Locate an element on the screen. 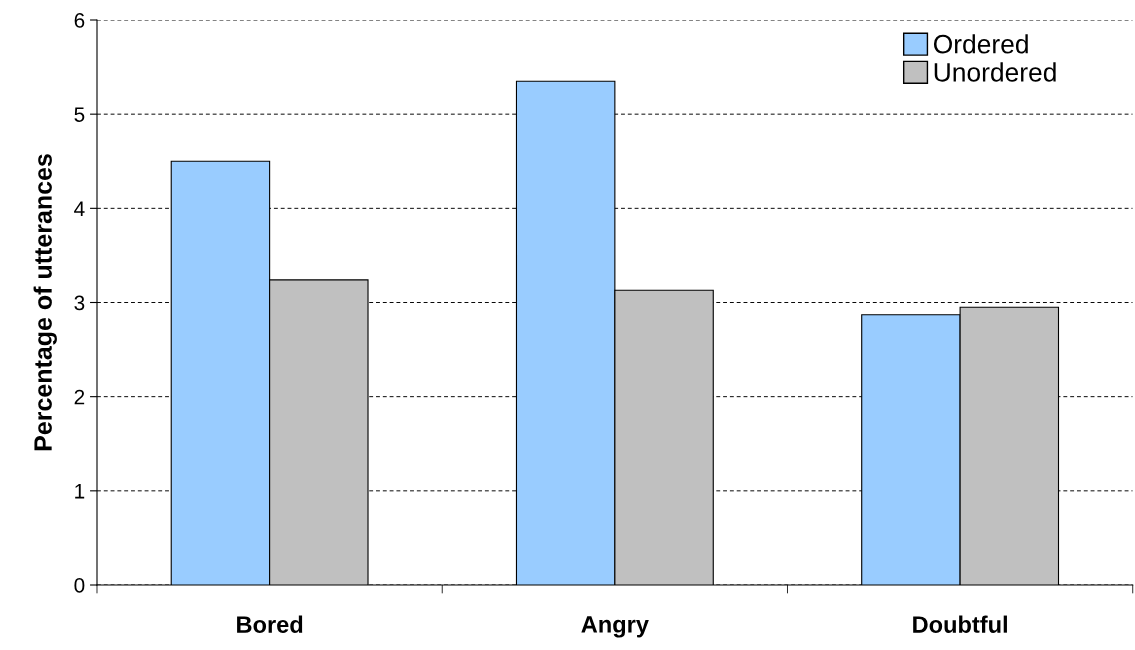  y-tick-label: 5 is located at coordinates (79, 114).